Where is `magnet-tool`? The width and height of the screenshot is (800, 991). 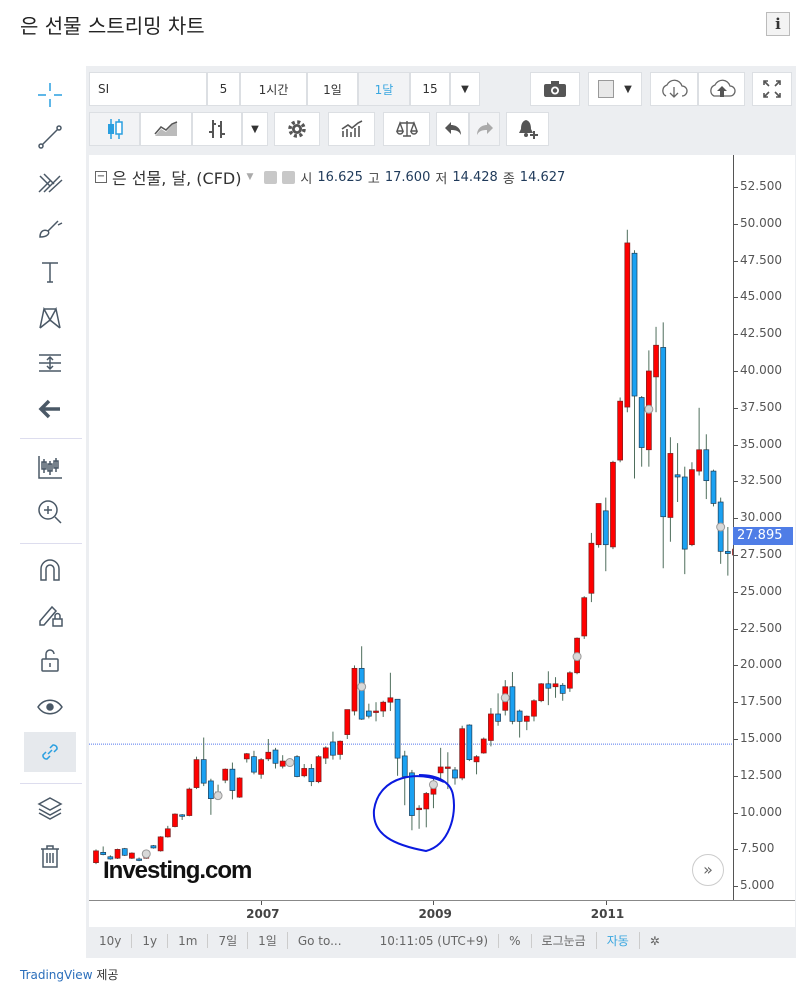 magnet-tool is located at coordinates (50, 570).